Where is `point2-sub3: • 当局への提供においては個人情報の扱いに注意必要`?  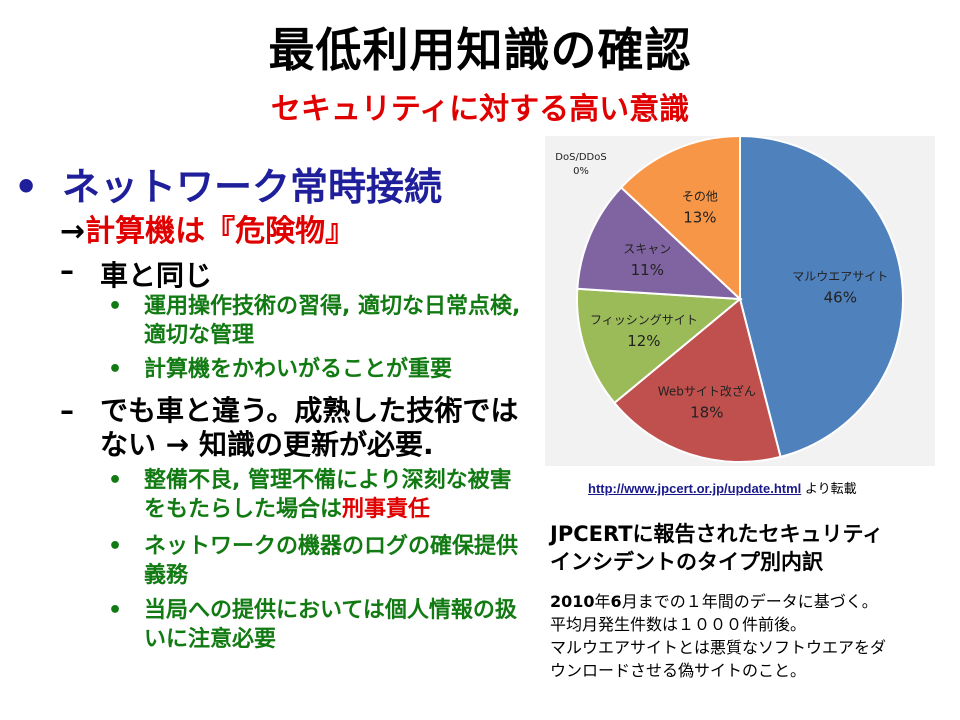
point2-sub3: • 当局への提供においては個人情報の扱いに注意必要 is located at coordinates (313, 625).